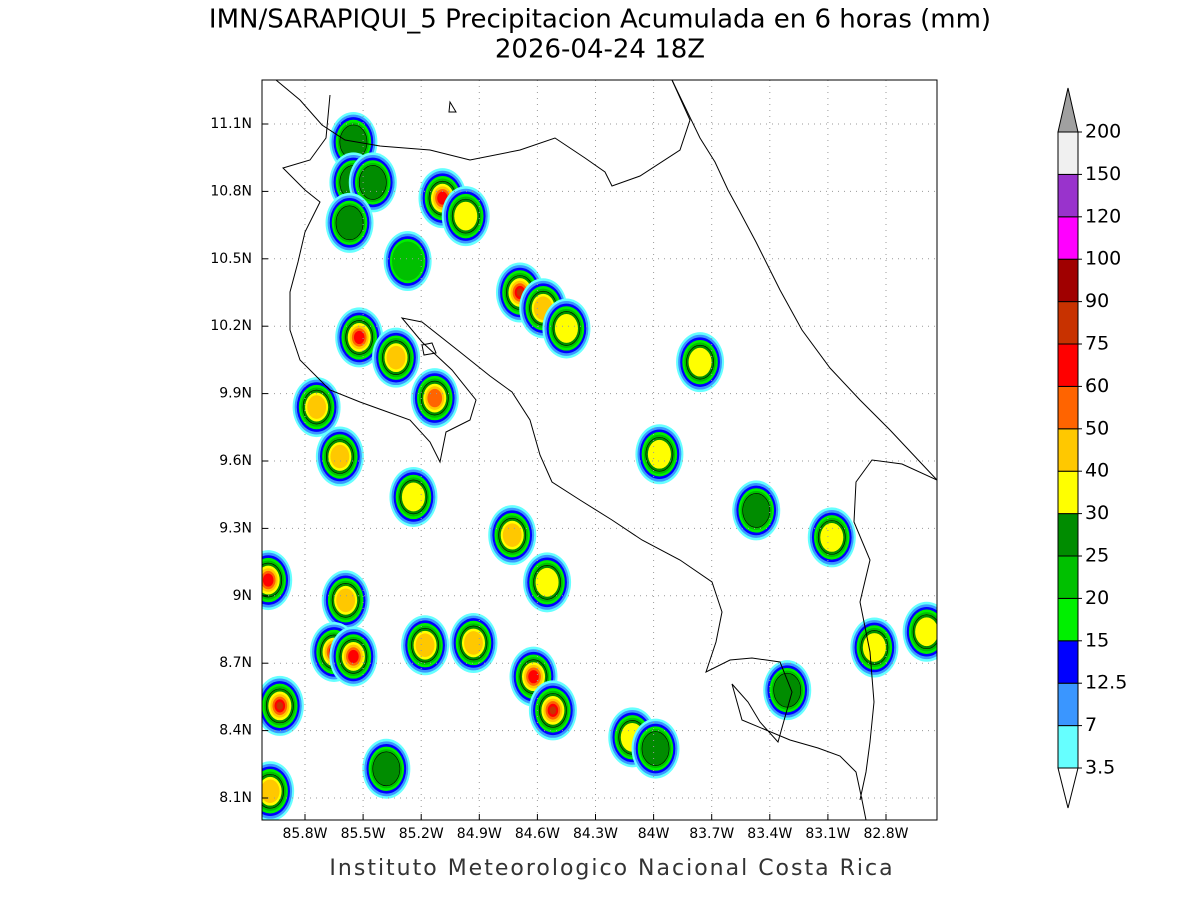  What do you see at coordinates (363, 834) in the screenshot?
I see `x-tick-label: 85.5W` at bounding box center [363, 834].